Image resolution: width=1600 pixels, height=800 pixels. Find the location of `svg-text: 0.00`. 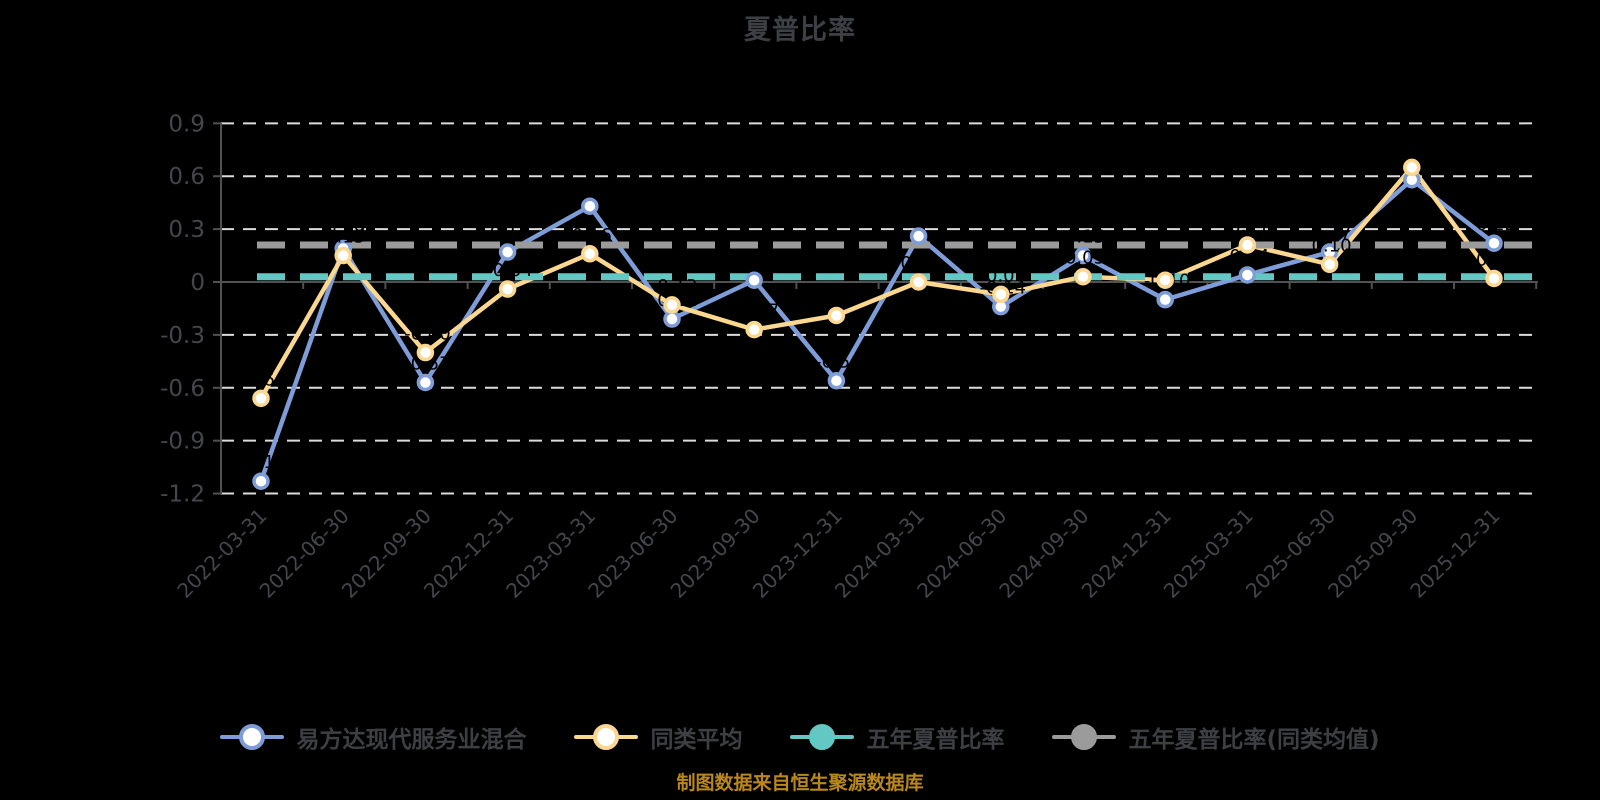

svg-text: 0.00 is located at coordinates (921, 263).